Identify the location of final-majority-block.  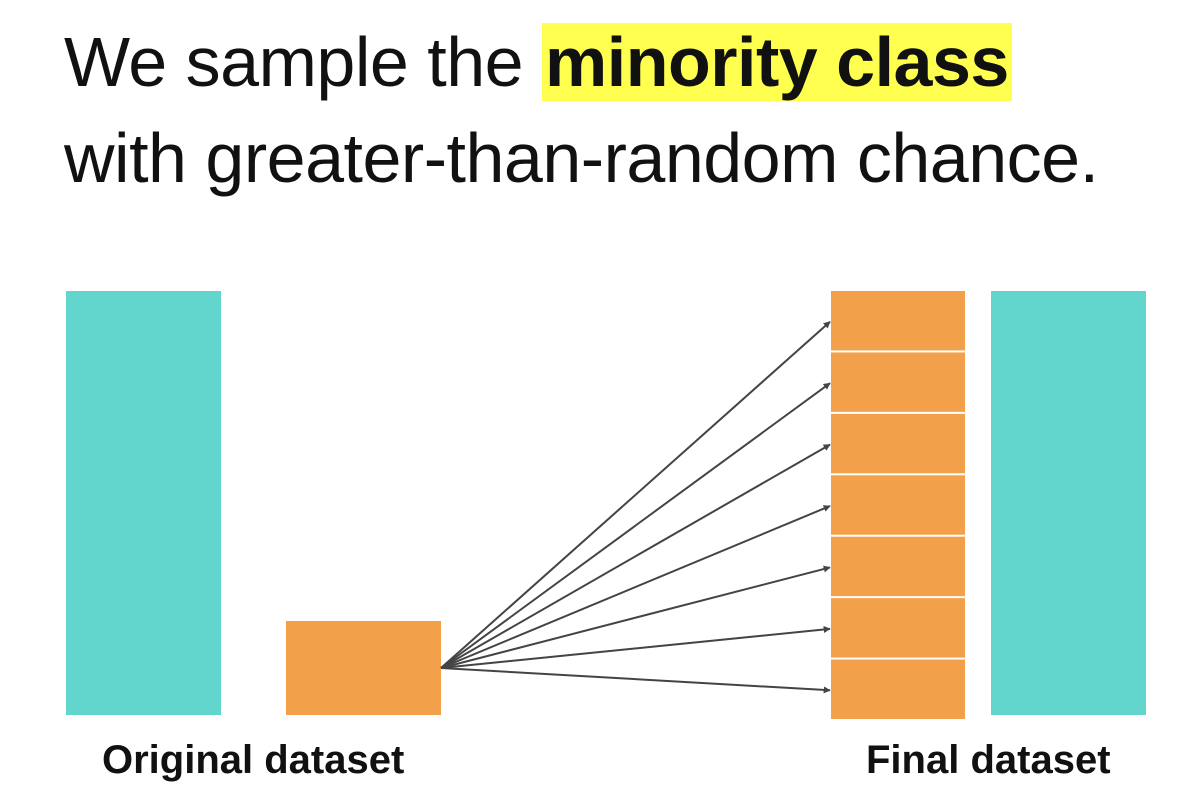
(1068, 503).